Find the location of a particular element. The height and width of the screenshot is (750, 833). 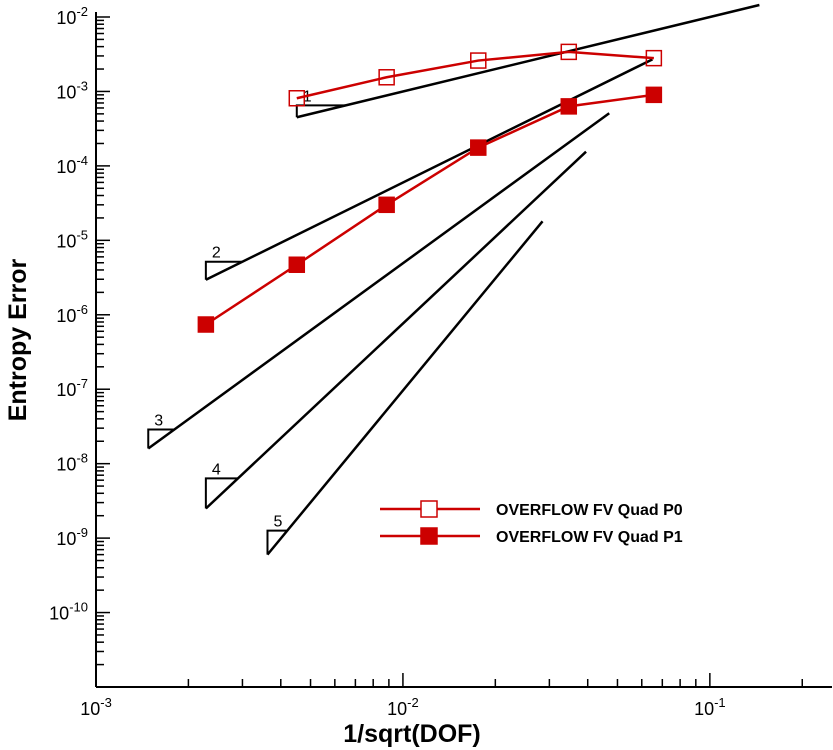

y-tick-label: 10⁻⁷ is located at coordinates (72, 388).